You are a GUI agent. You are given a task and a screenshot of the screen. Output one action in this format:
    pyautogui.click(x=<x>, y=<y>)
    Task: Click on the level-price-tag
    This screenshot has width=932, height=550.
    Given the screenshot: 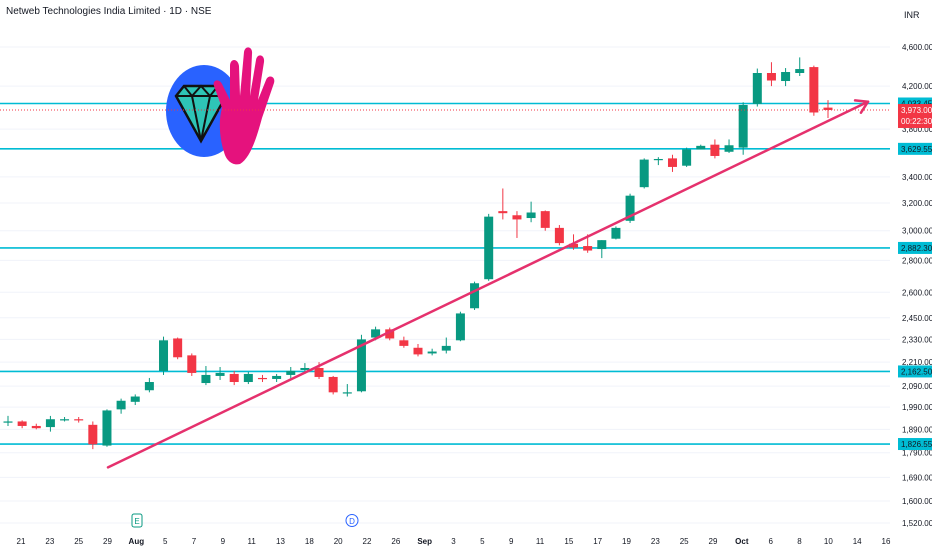 What is the action you would take?
    pyautogui.click(x=915, y=371)
    